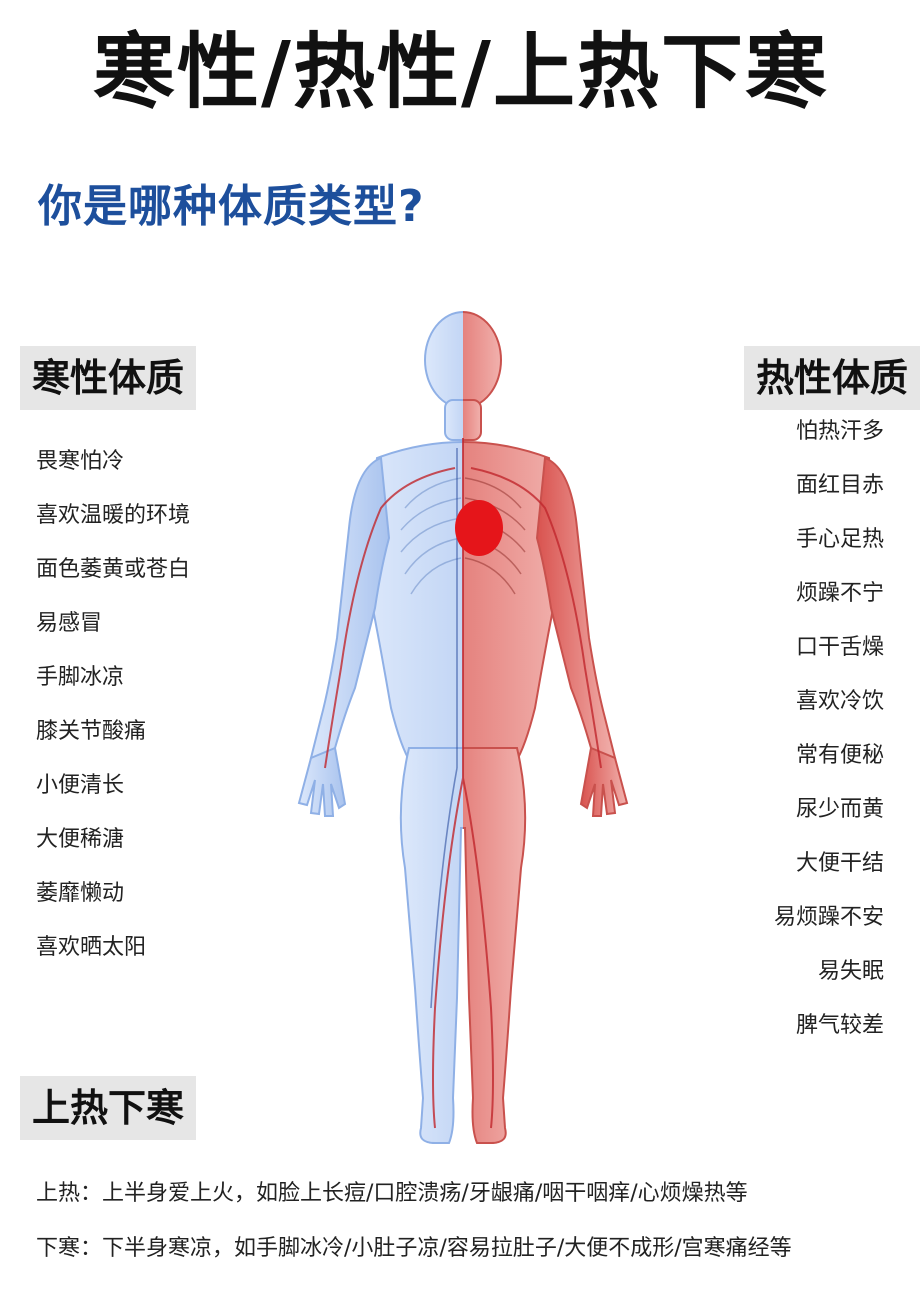 The width and height of the screenshot is (922, 1290). I want to click on upper-heat-description: 上热：上半身爱上火，如脸上长痘/口腔溃疡/牙龈痛/咽干咽痒/心烦燥热等, so click(392, 1193).